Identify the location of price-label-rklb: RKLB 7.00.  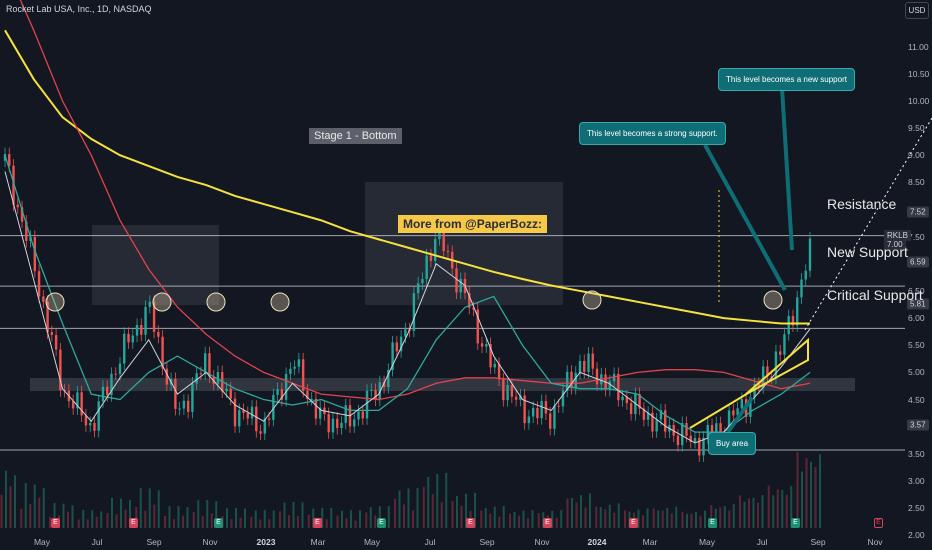
(908, 240).